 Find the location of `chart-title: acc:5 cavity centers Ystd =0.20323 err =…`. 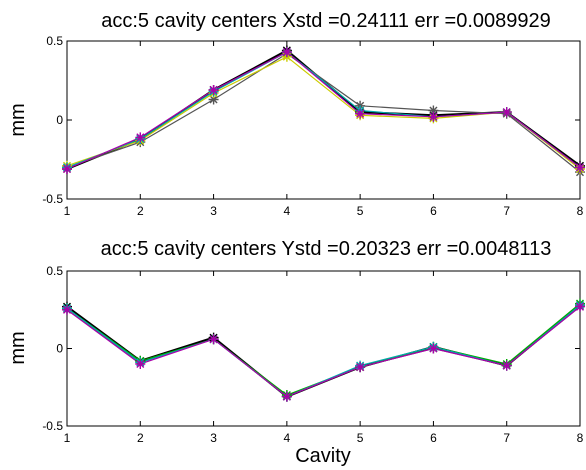

chart-title: acc:5 cavity centers Ystd =0.20323 err =… is located at coordinates (326, 249).